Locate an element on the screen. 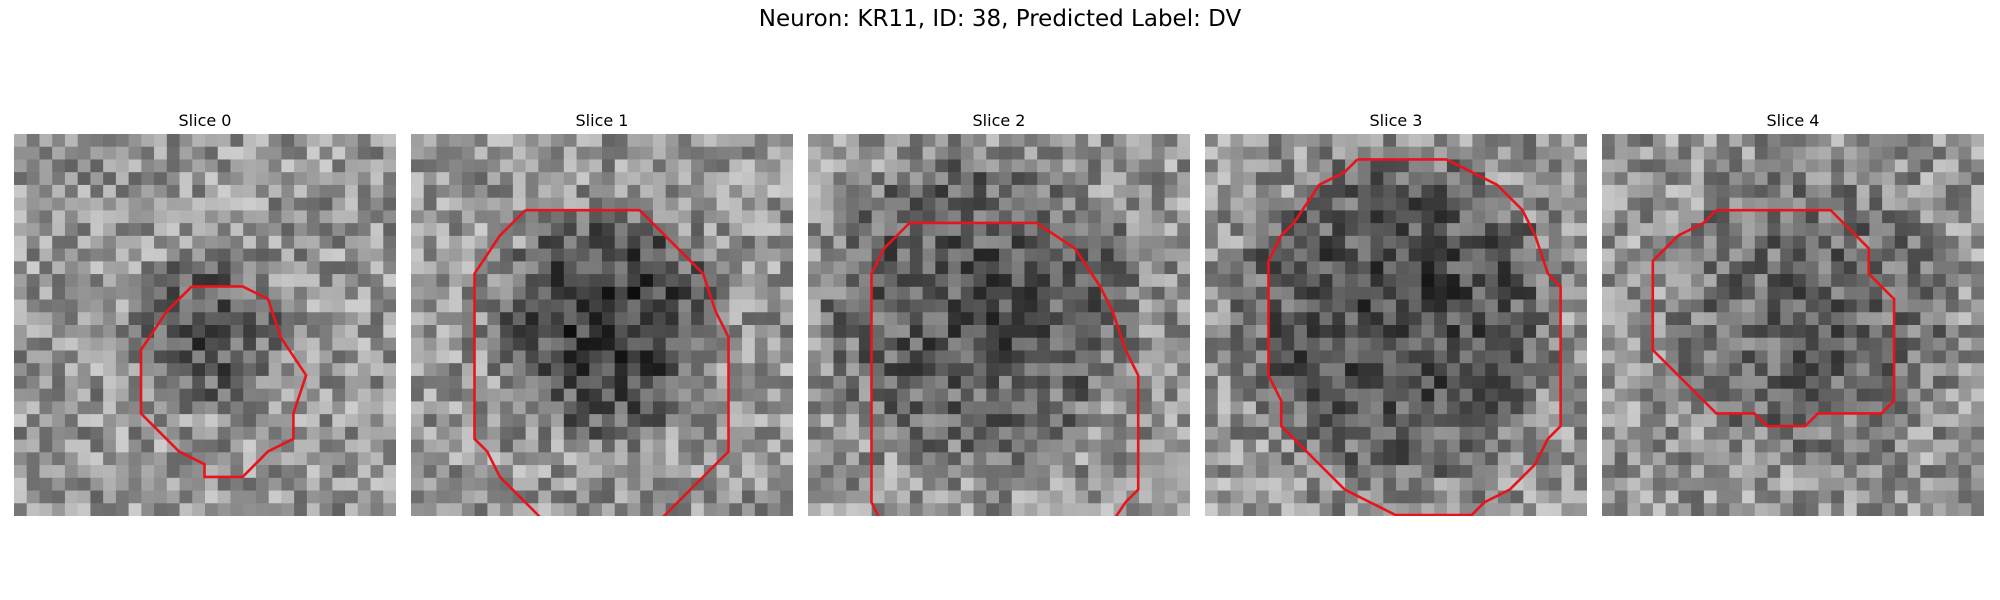 The width and height of the screenshot is (2000, 600). slice-title: Slice 4 is located at coordinates (1793, 120).